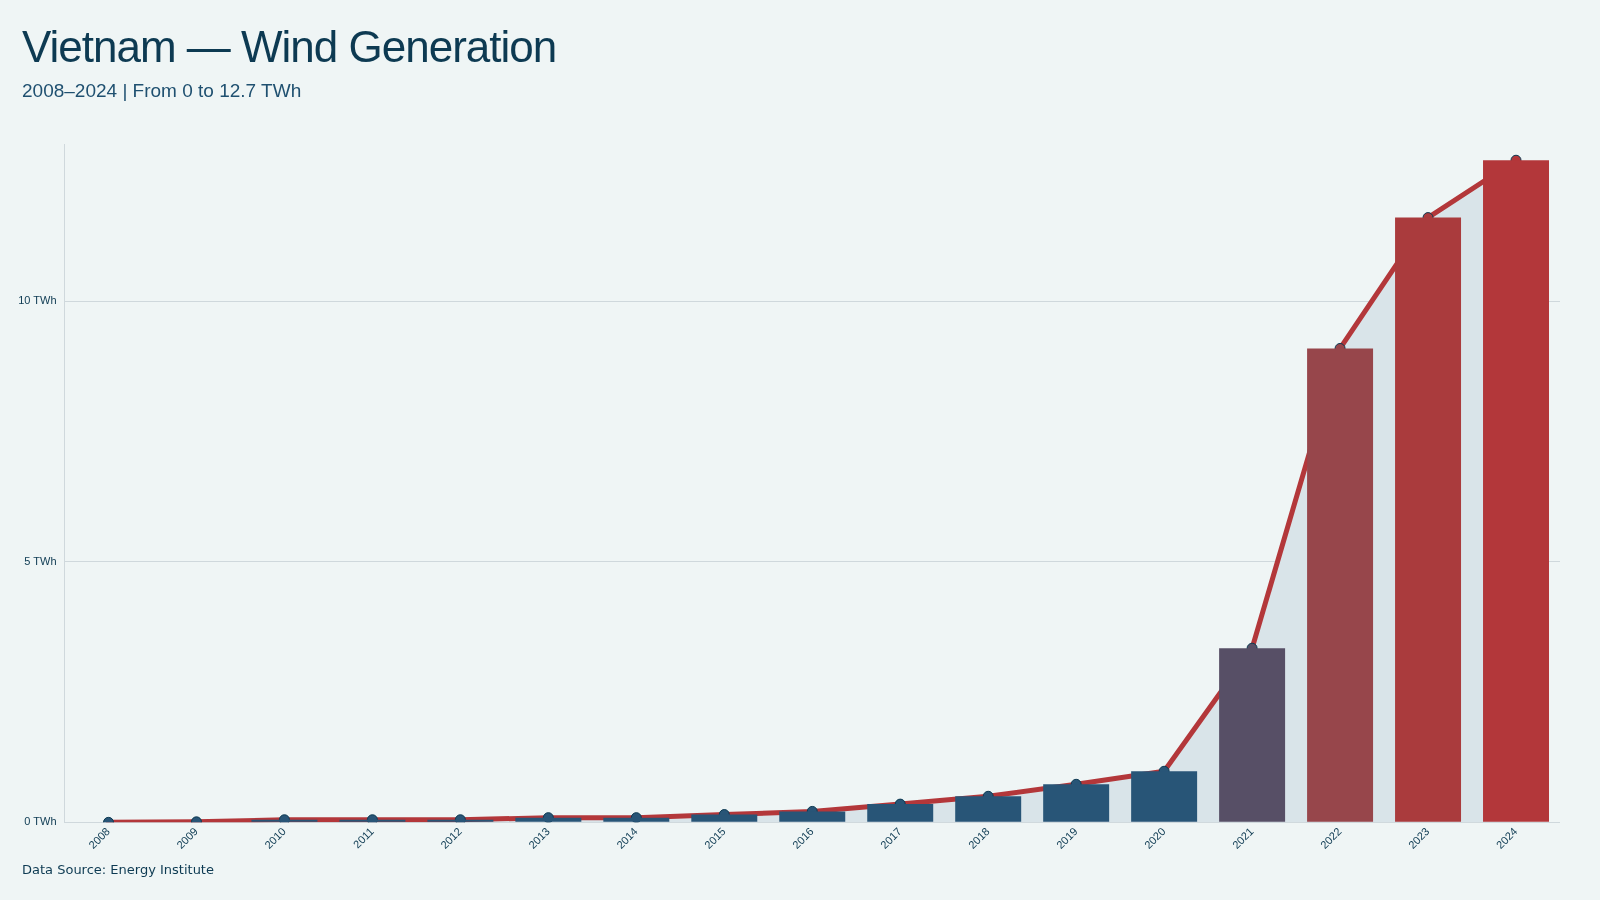 This screenshot has height=900, width=1600. I want to click on y-tick-label: 5 TWh, so click(40, 560).